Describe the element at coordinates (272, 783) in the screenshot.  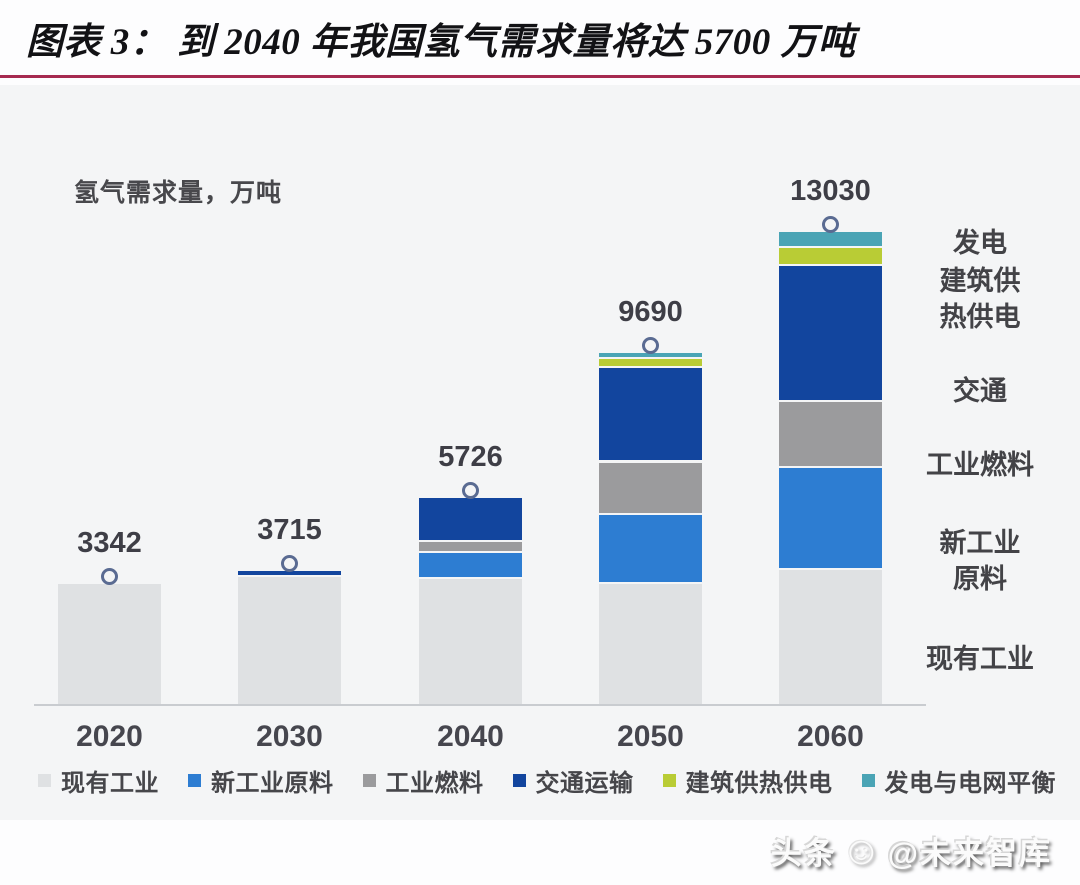
I see `legend-label: 新工业原料` at that location.